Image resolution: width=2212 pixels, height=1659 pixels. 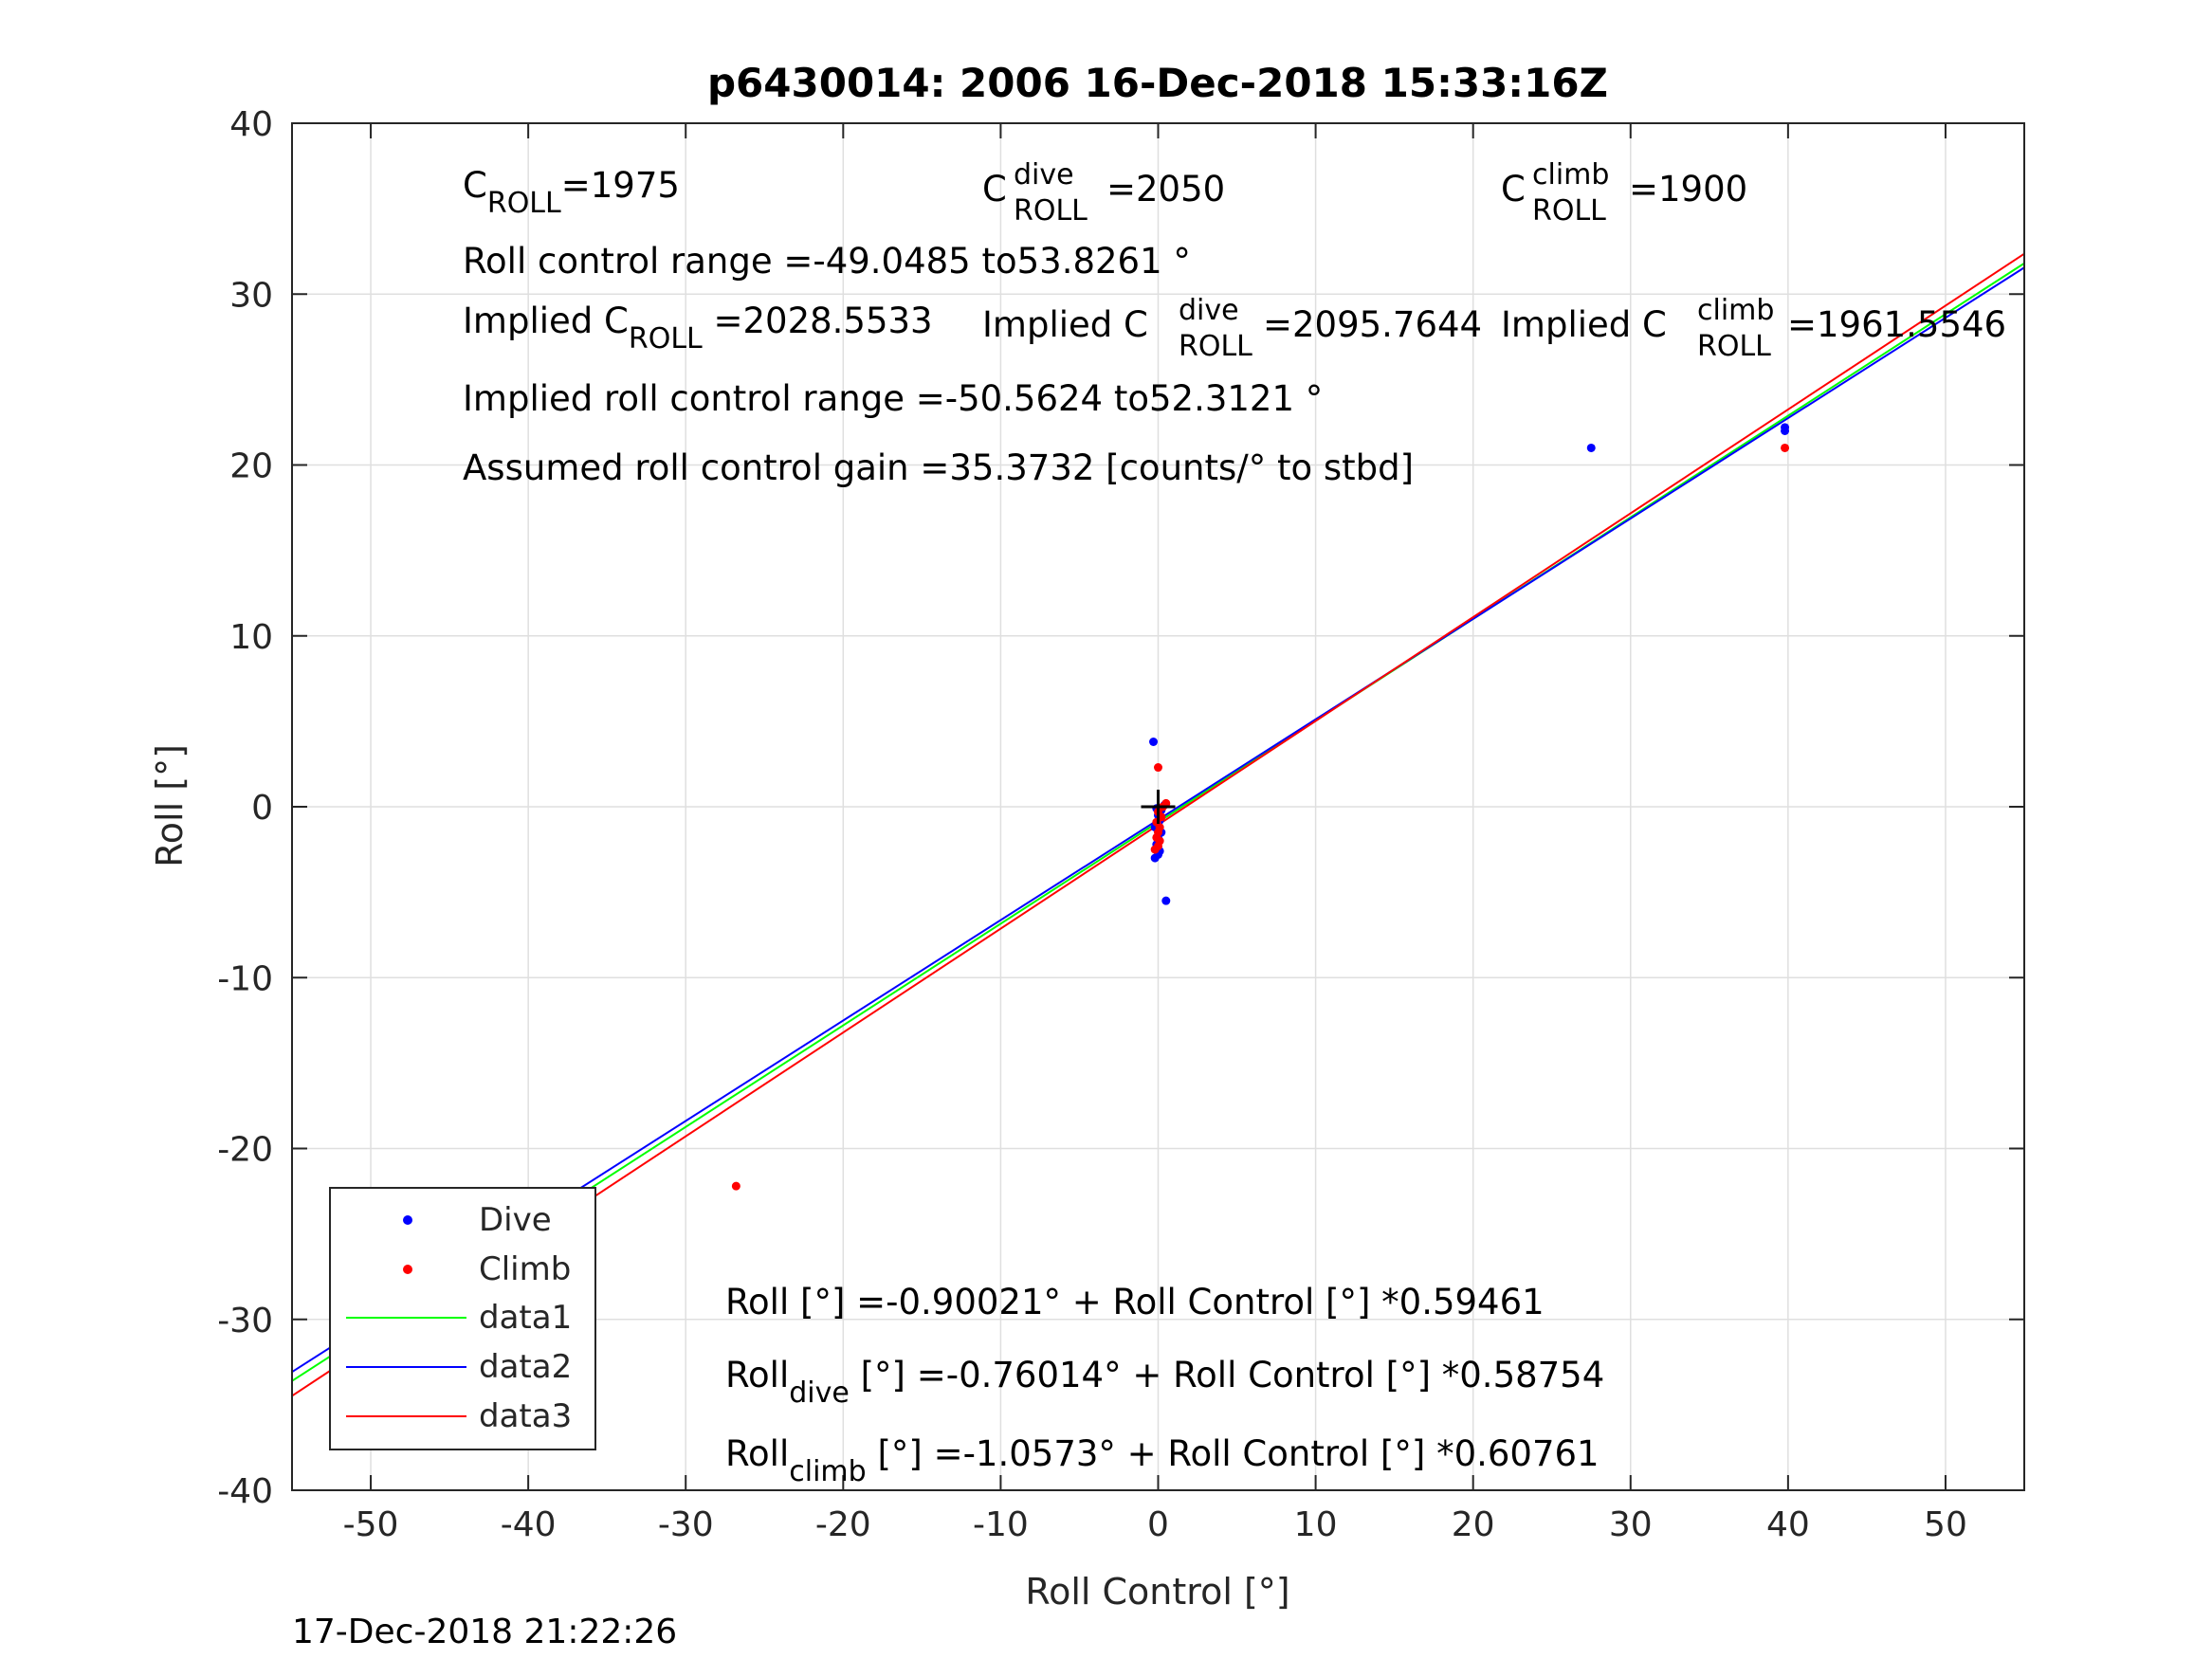 What do you see at coordinates (1372, 324) in the screenshot?
I see `implied-c-roll-dive-value: =2095.7644` at bounding box center [1372, 324].